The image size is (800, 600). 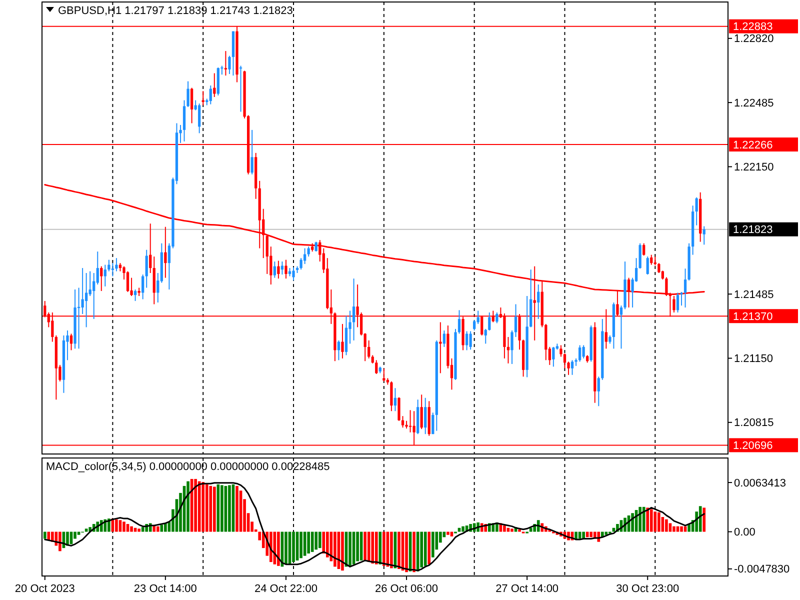 I want to click on x-tick-label: 26 Oct 06:00, so click(x=406, y=589).